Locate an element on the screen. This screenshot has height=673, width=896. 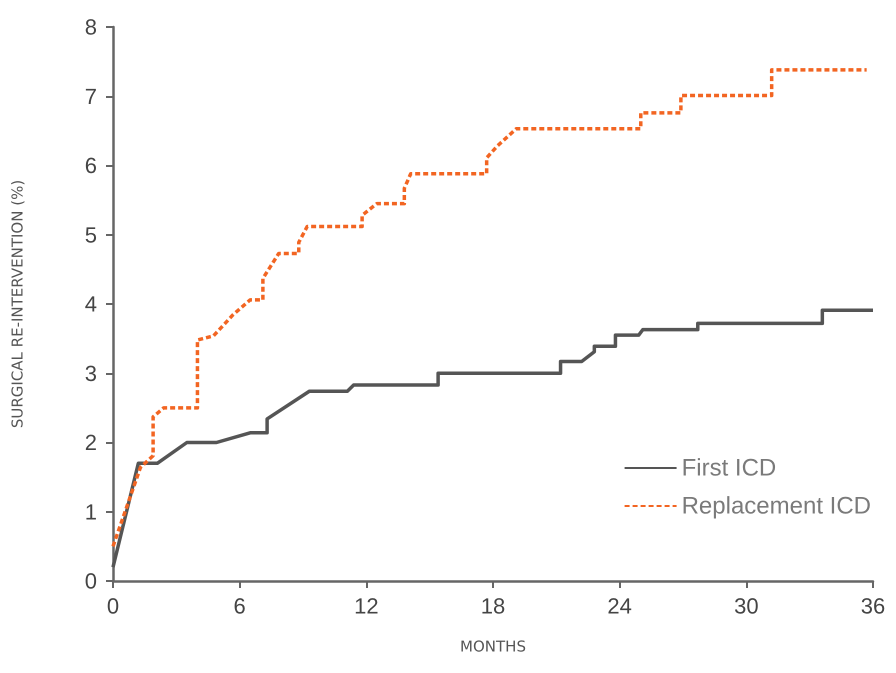
y-tick-label: 8 is located at coordinates (90, 27).